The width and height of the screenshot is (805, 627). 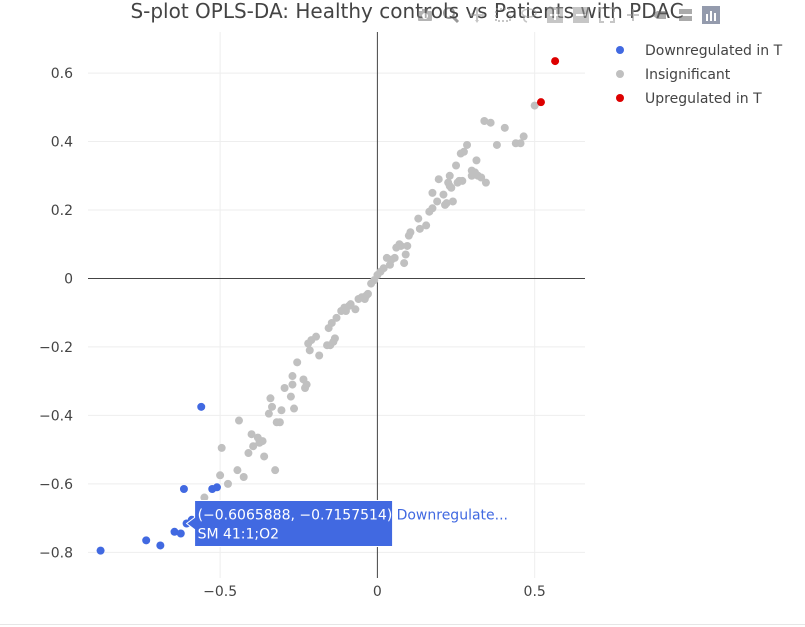 I want to click on box-select-icon, so click(x=503, y=15).